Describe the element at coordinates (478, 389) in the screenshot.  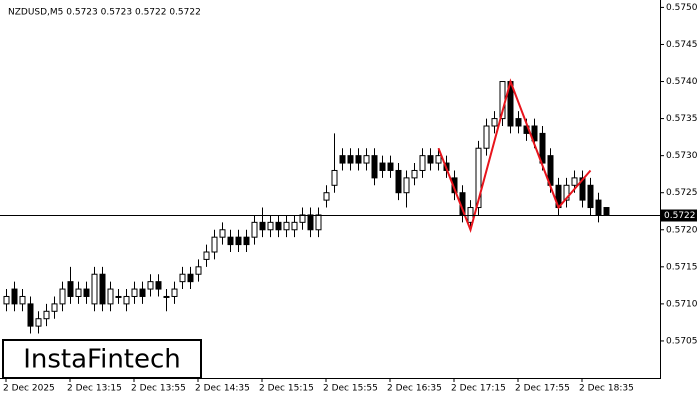
I see `x-tick-label: 2 Dec 17:15` at that location.